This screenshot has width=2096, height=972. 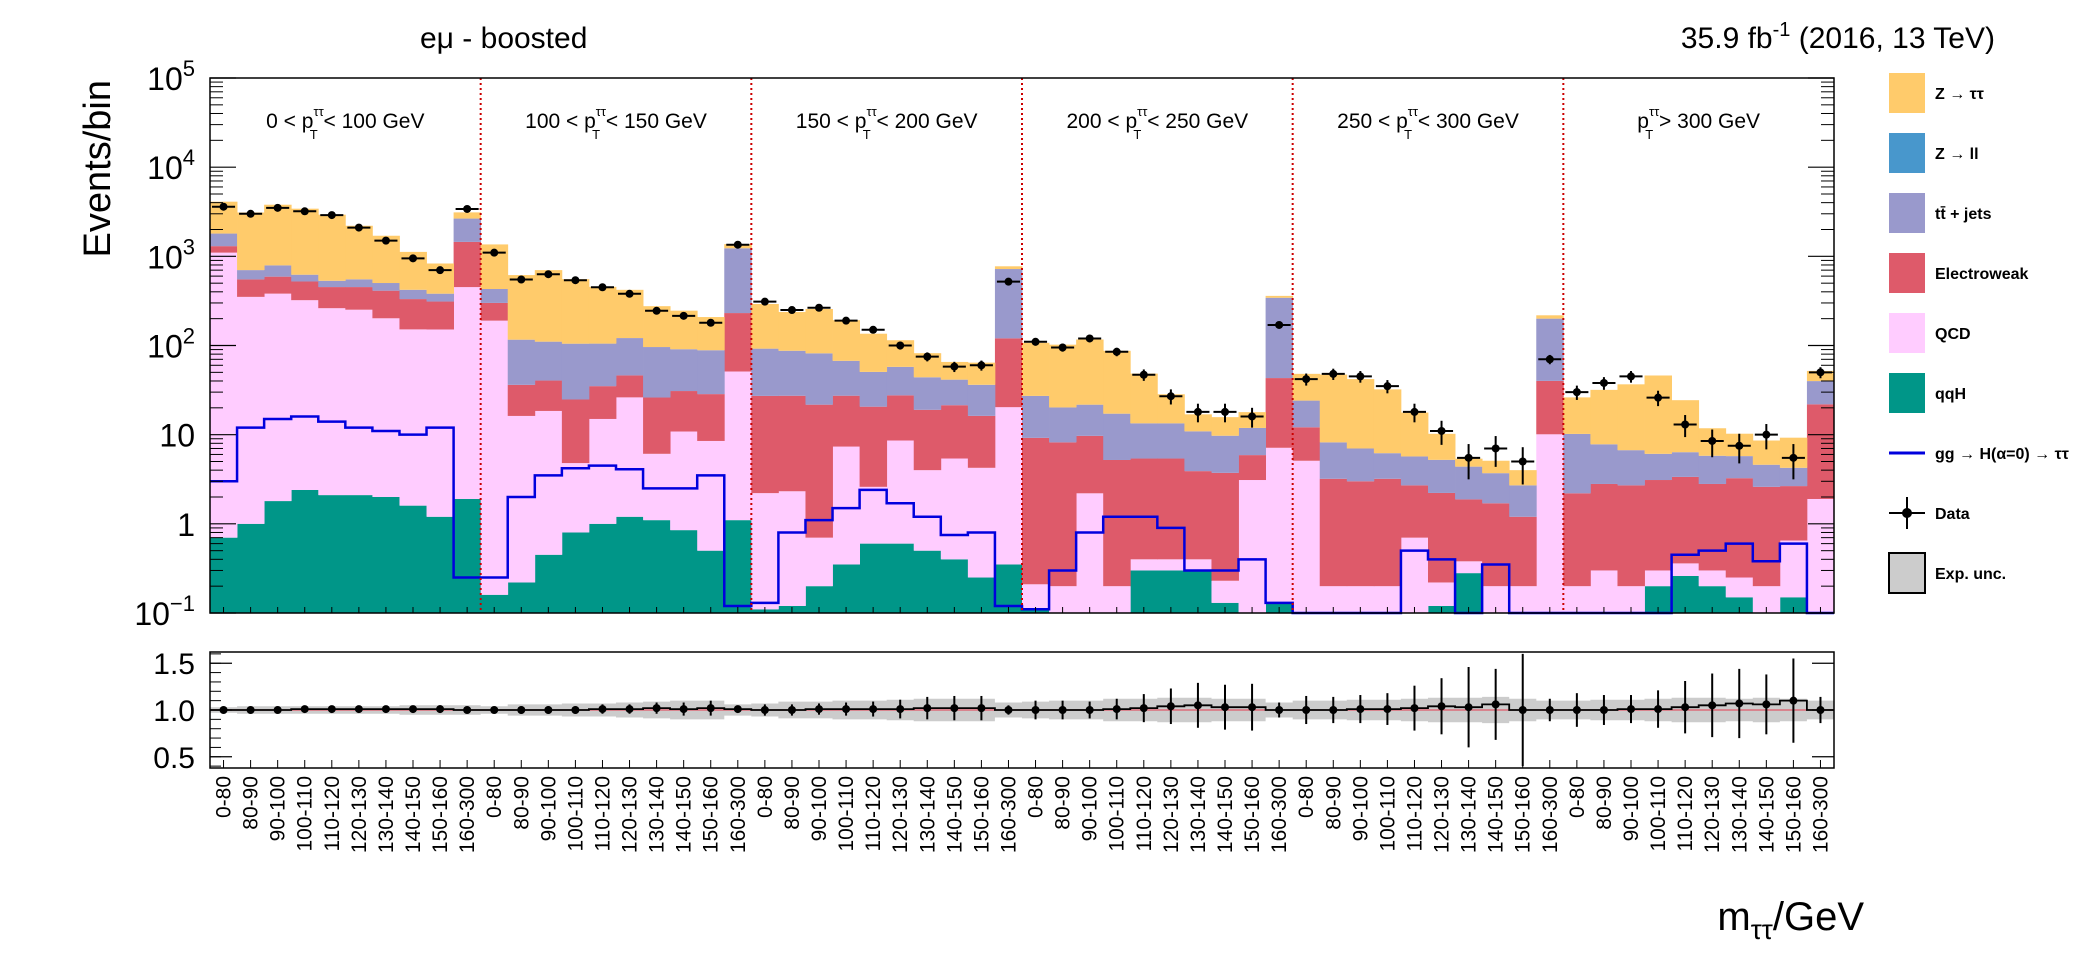 I want to click on y-axis-title: Events/bin, so click(x=98, y=168).